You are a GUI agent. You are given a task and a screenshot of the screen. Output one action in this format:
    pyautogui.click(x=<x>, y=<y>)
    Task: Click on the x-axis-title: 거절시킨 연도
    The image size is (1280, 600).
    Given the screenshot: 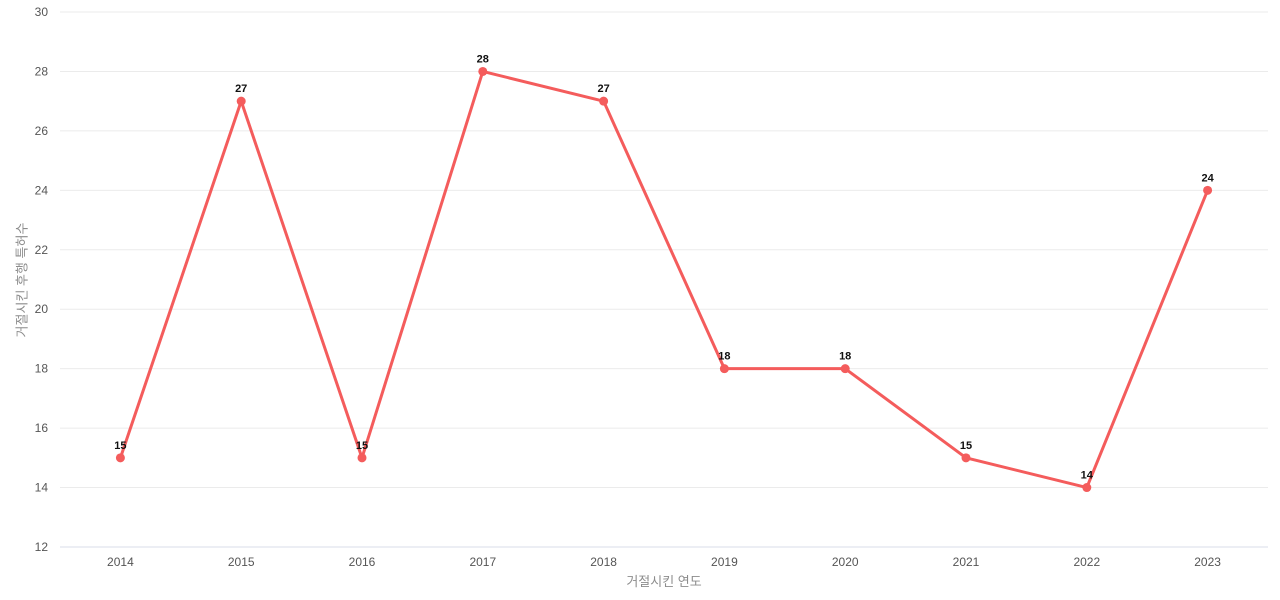 What is the action you would take?
    pyautogui.click(x=664, y=581)
    